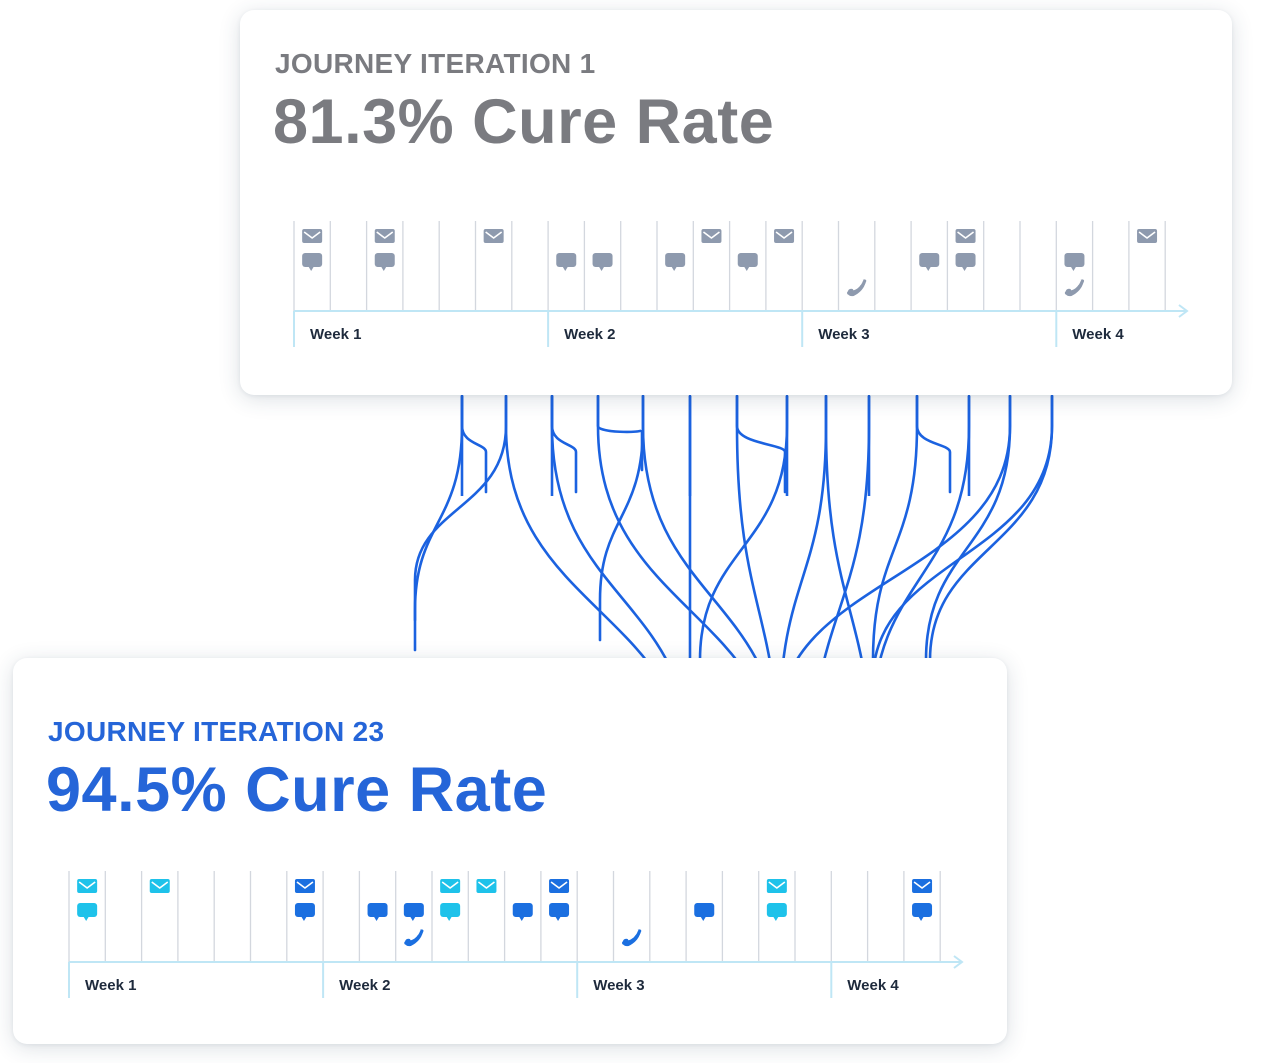  What do you see at coordinates (505, 913) in the screenshot?
I see `iteration-23-touchpoints` at bounding box center [505, 913].